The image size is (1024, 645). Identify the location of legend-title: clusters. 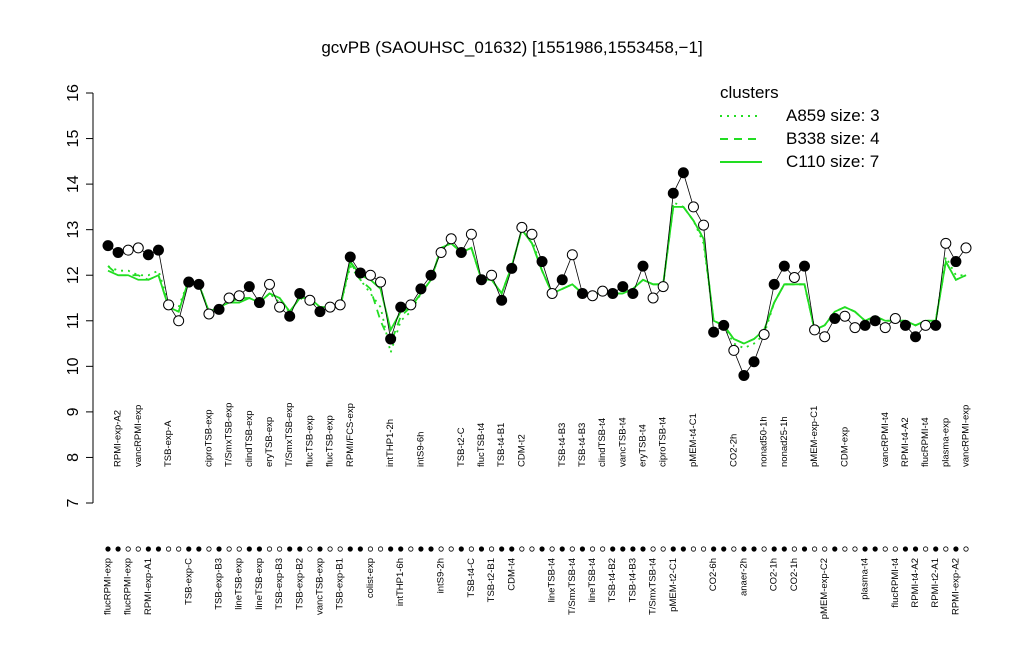
(749, 92).